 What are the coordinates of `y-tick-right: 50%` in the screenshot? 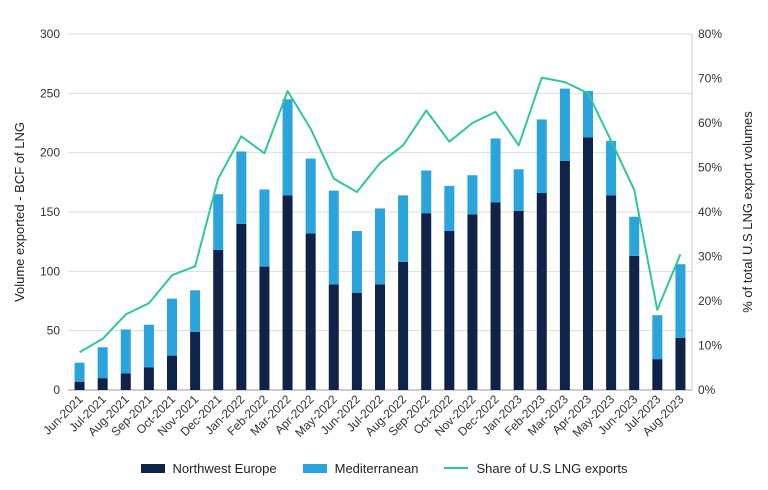 It's located at (710, 168).